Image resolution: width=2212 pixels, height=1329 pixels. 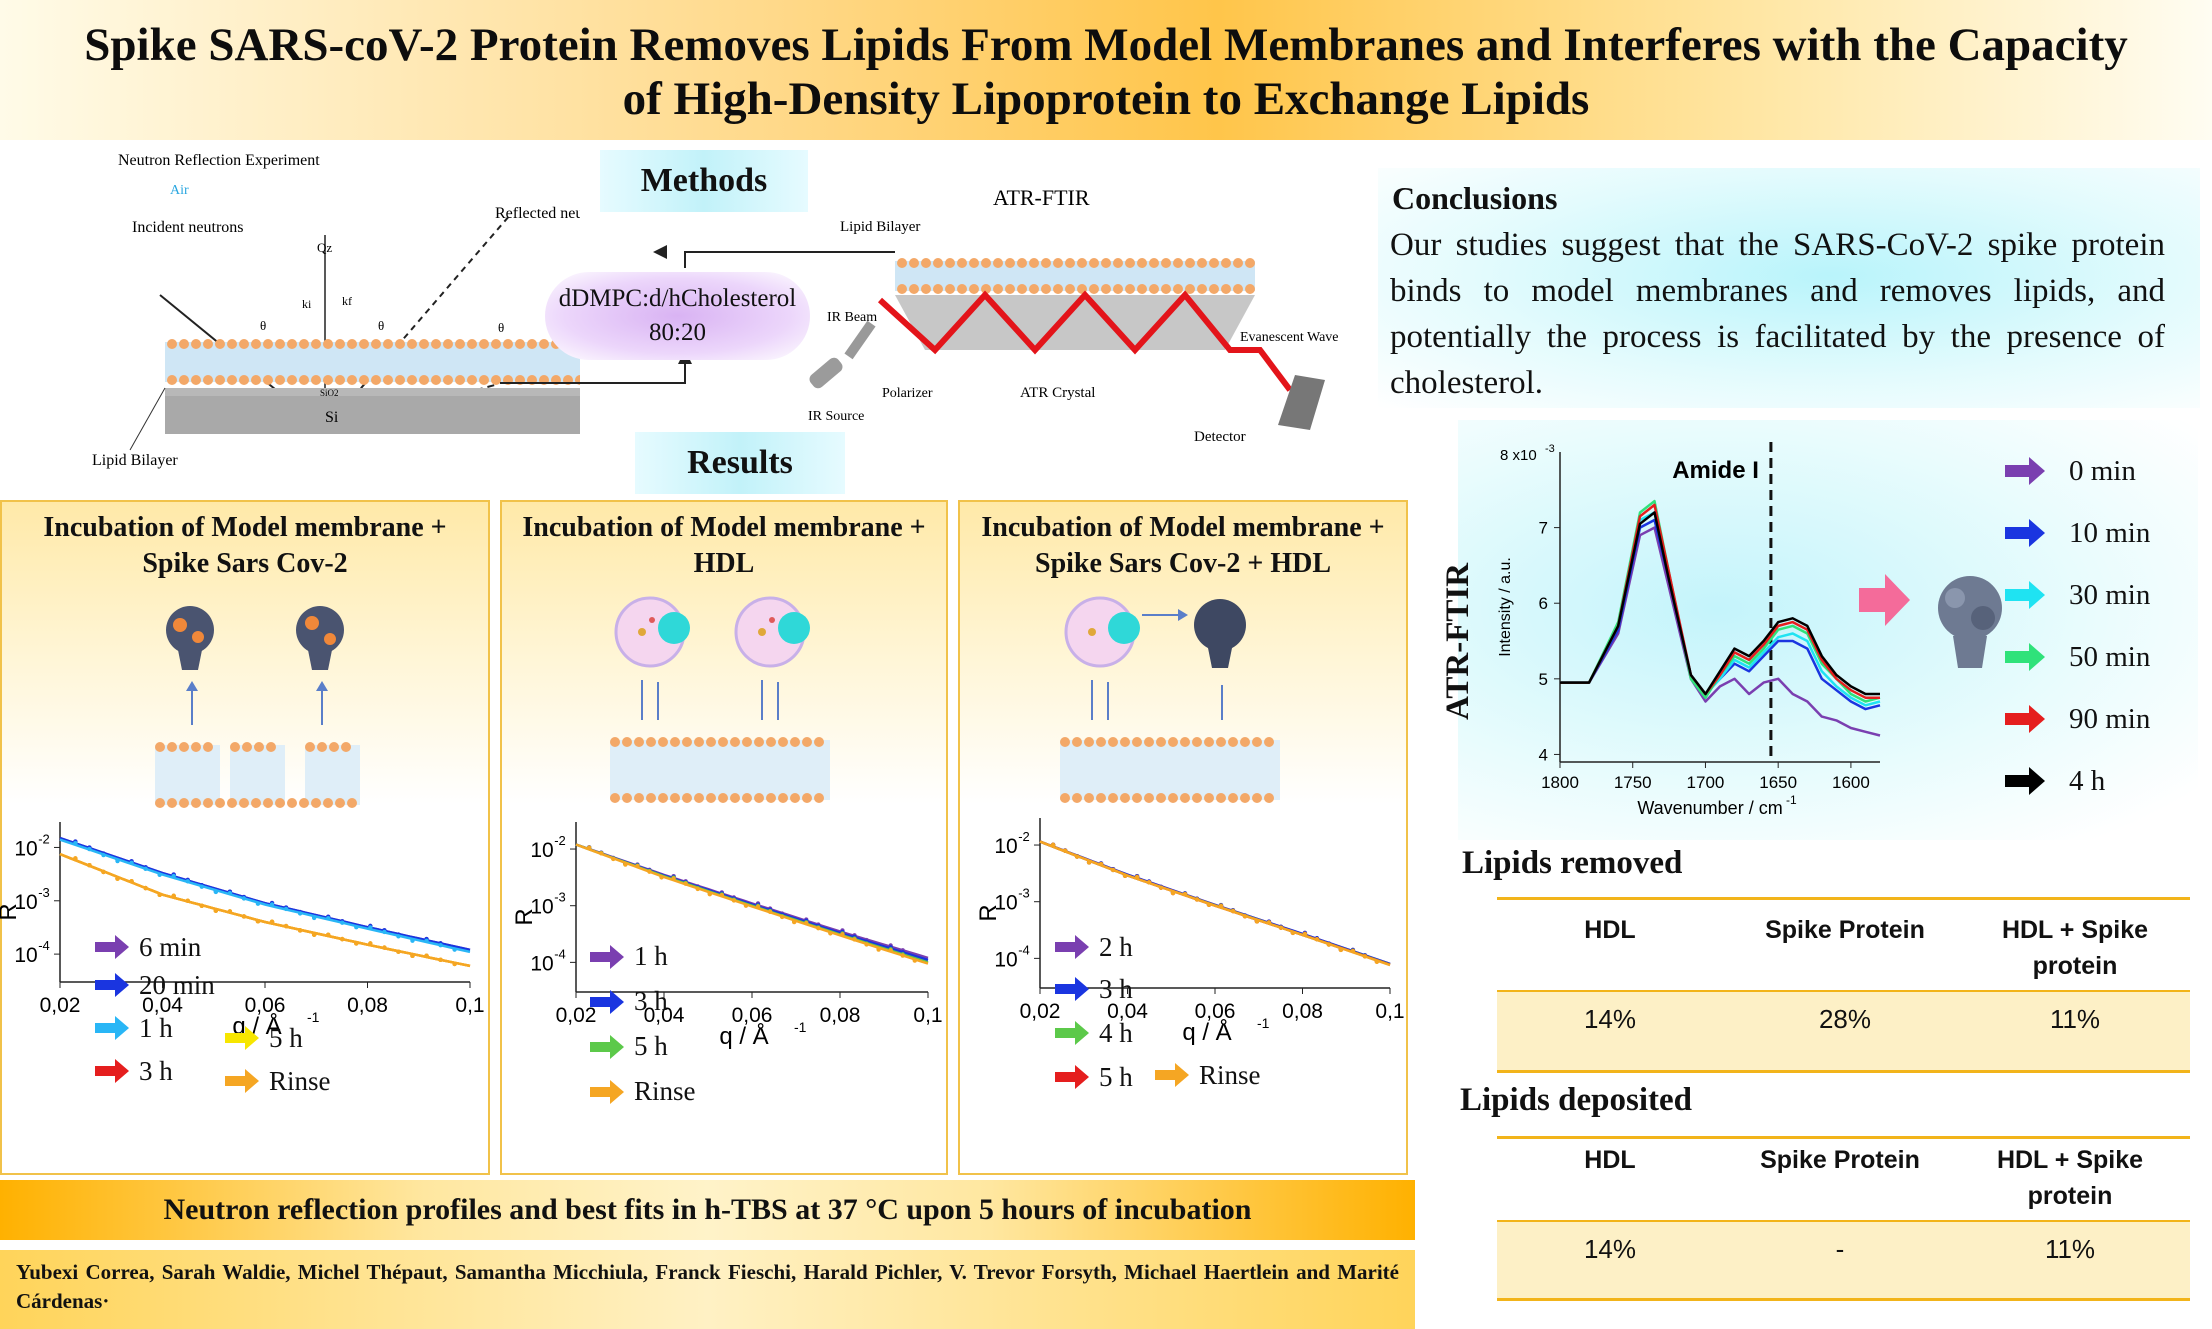 What do you see at coordinates (307, 304) in the screenshot?
I see `ki-label: ki` at bounding box center [307, 304].